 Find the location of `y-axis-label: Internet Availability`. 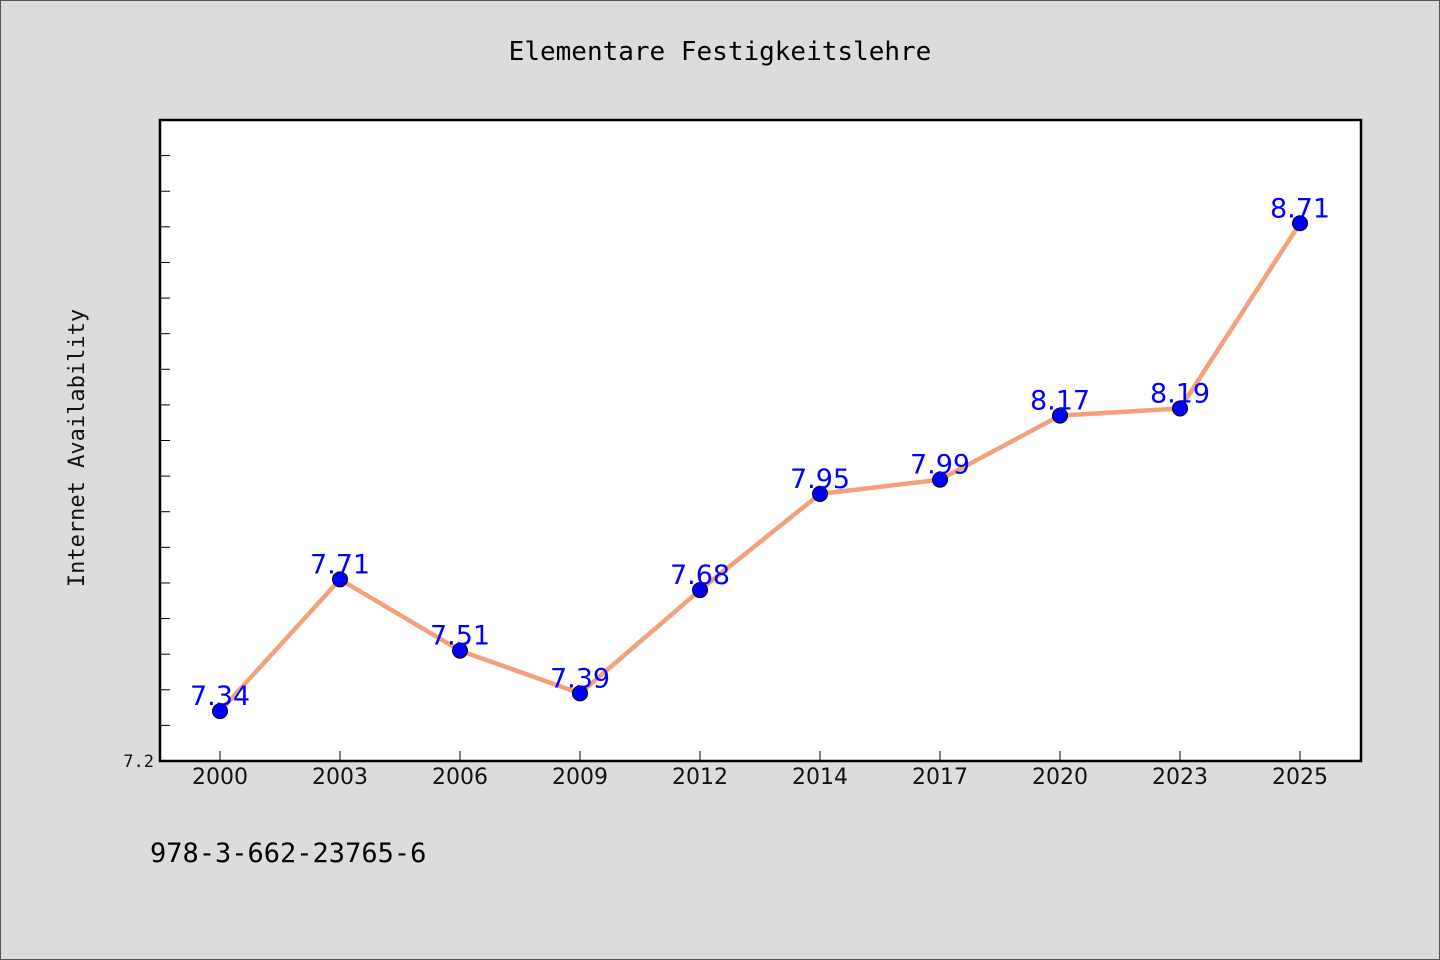

y-axis-label: Internet Availability is located at coordinates (77, 448).